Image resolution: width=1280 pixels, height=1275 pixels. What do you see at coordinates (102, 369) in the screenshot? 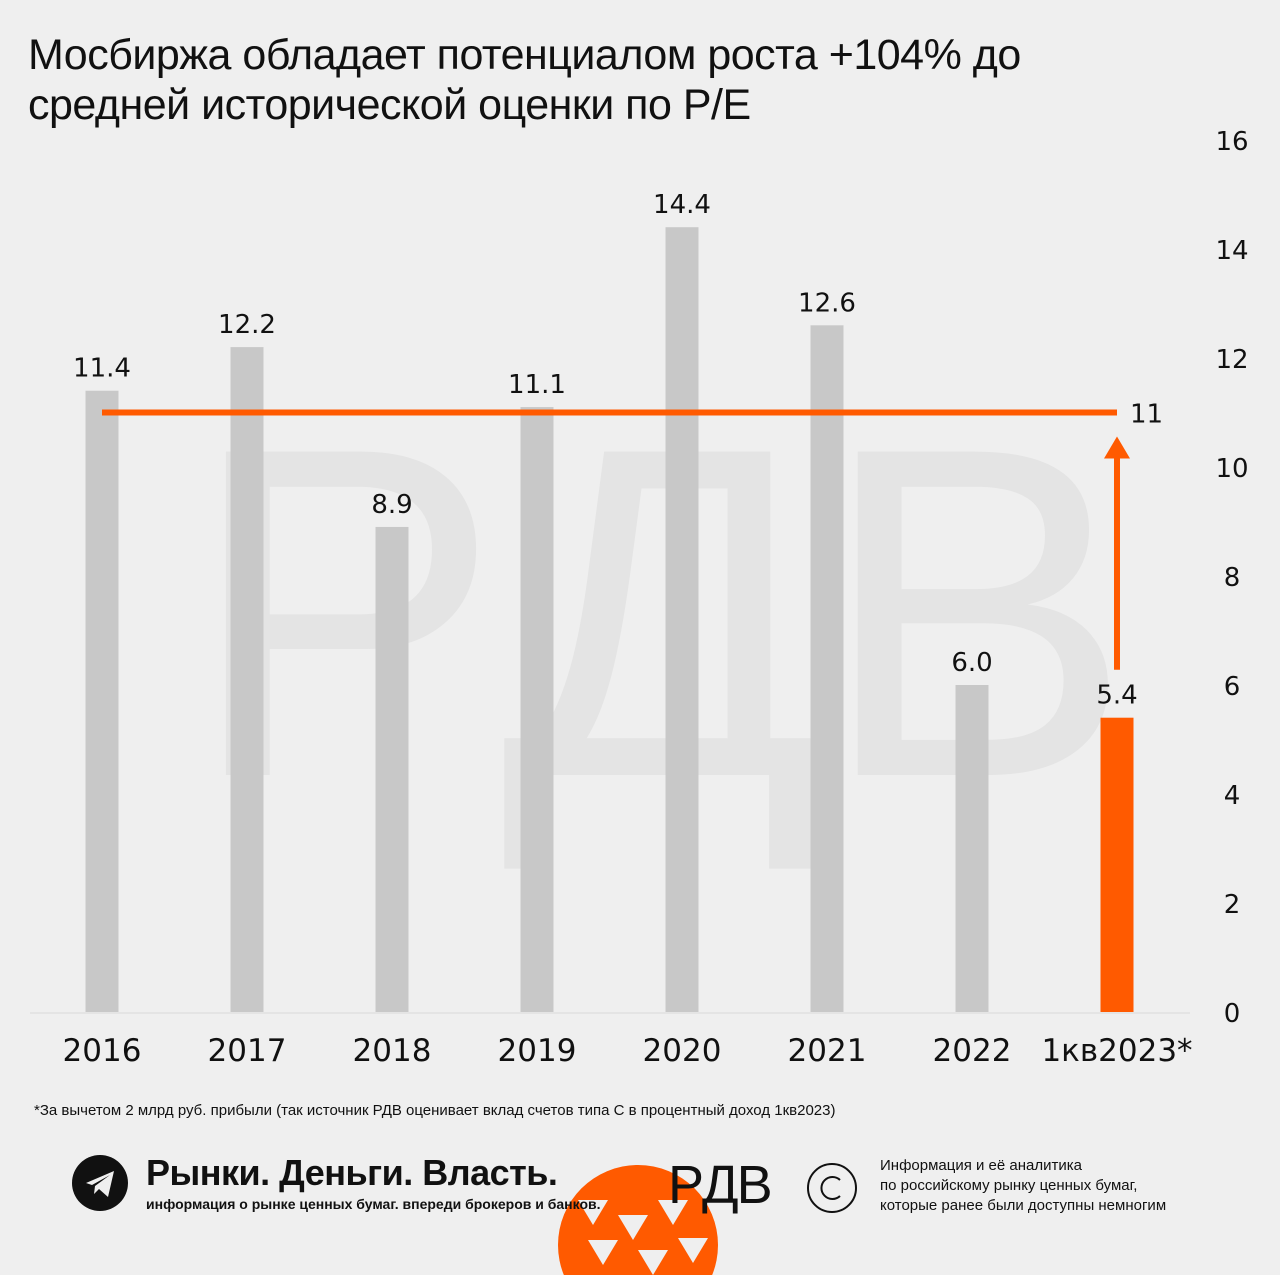
I see `value-label-2016: 11.4` at bounding box center [102, 369].